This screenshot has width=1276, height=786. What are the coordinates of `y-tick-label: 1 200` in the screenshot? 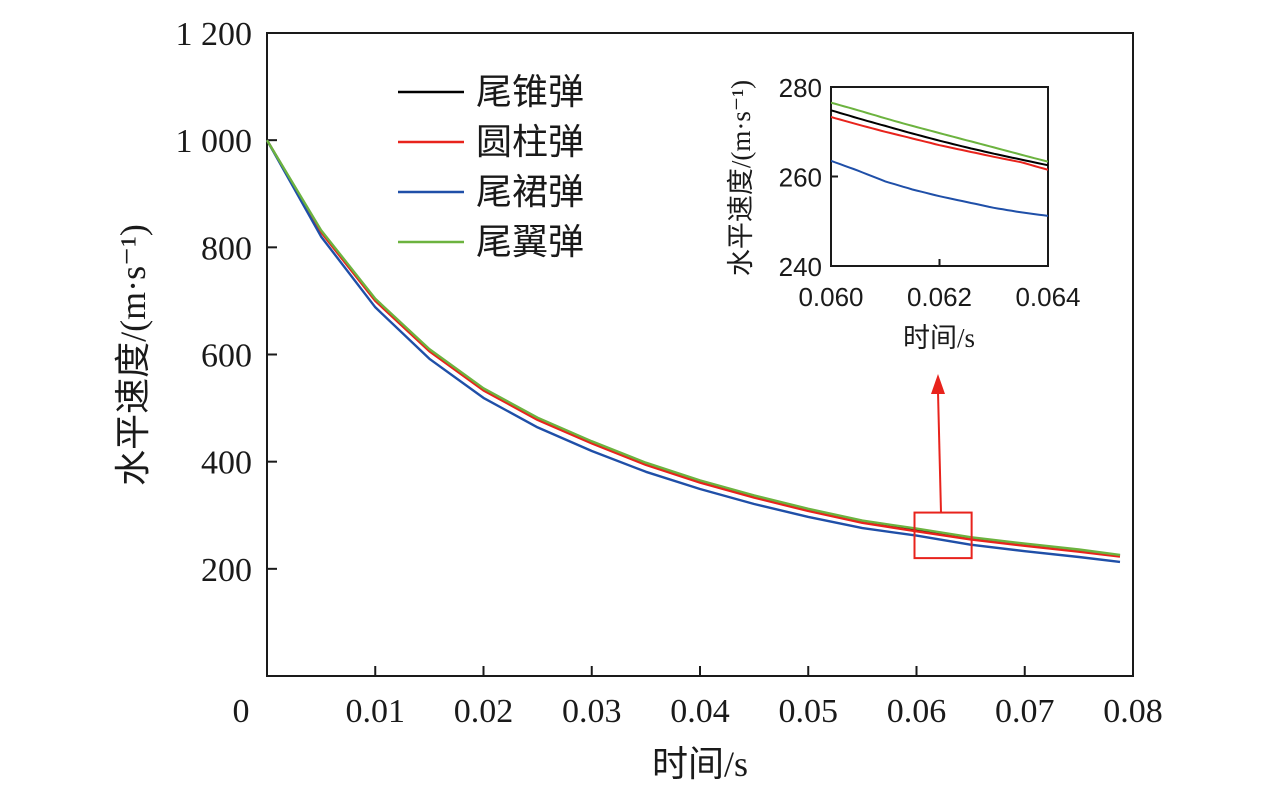 It's located at (214, 34).